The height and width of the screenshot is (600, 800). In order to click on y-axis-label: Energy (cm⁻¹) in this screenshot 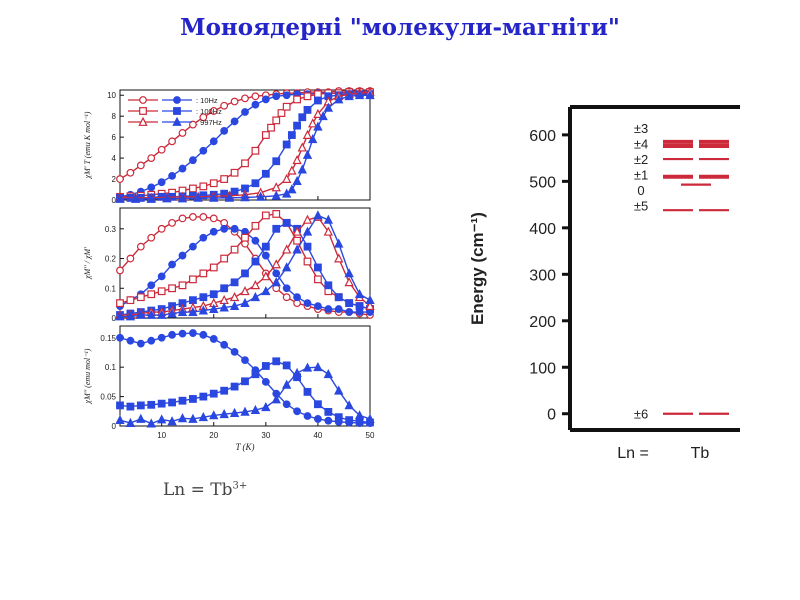, I will do `click(477, 268)`.